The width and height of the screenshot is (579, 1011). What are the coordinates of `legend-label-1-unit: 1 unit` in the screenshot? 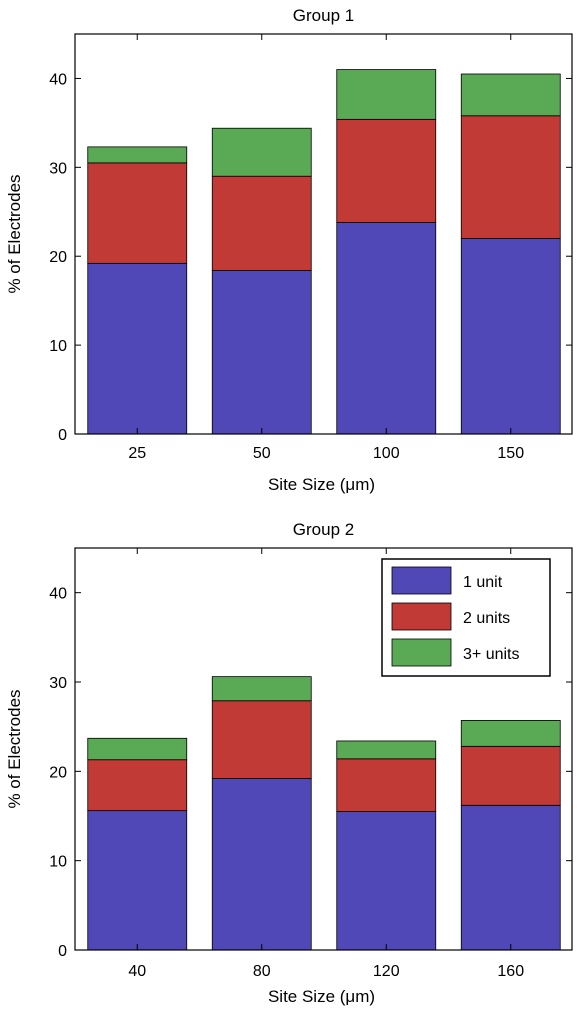 It's located at (483, 582).